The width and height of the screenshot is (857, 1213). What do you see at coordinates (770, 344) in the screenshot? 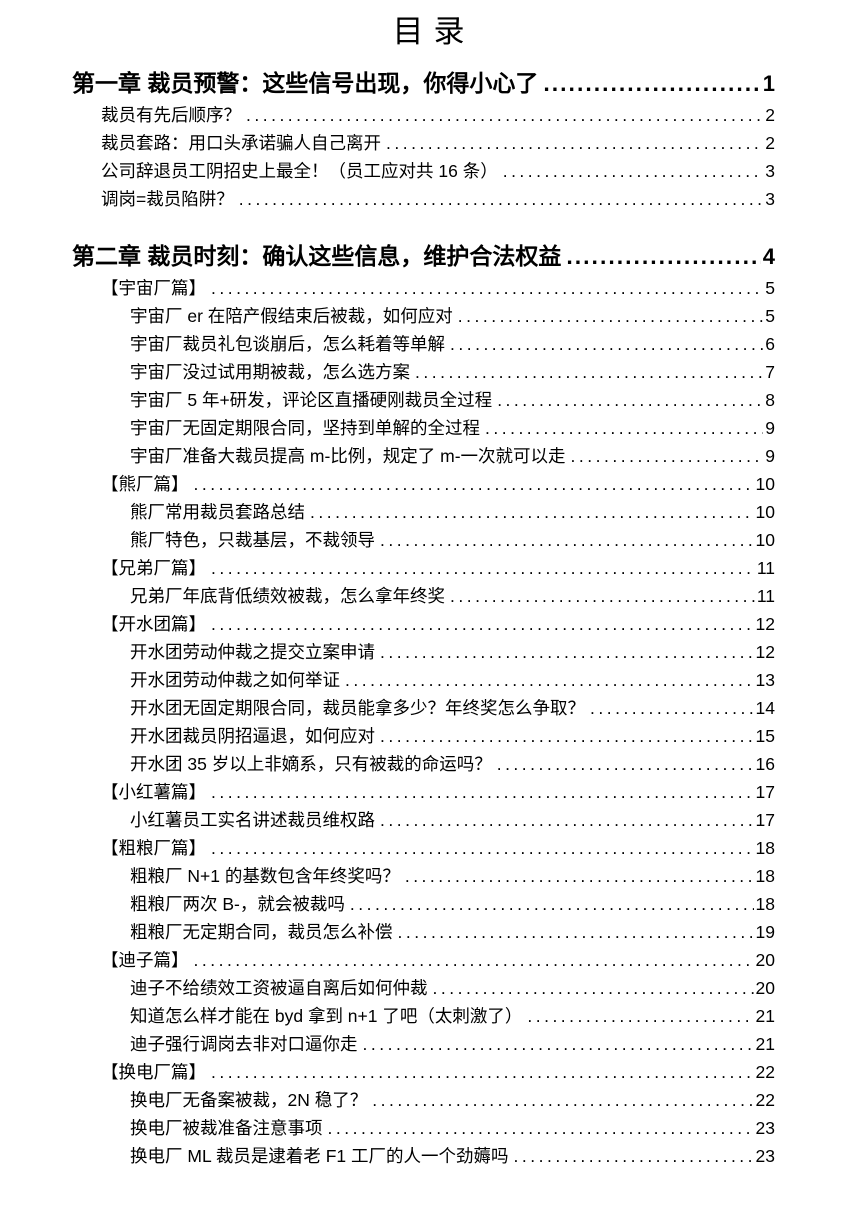
I see `toc-page-number: 6` at bounding box center [770, 344].